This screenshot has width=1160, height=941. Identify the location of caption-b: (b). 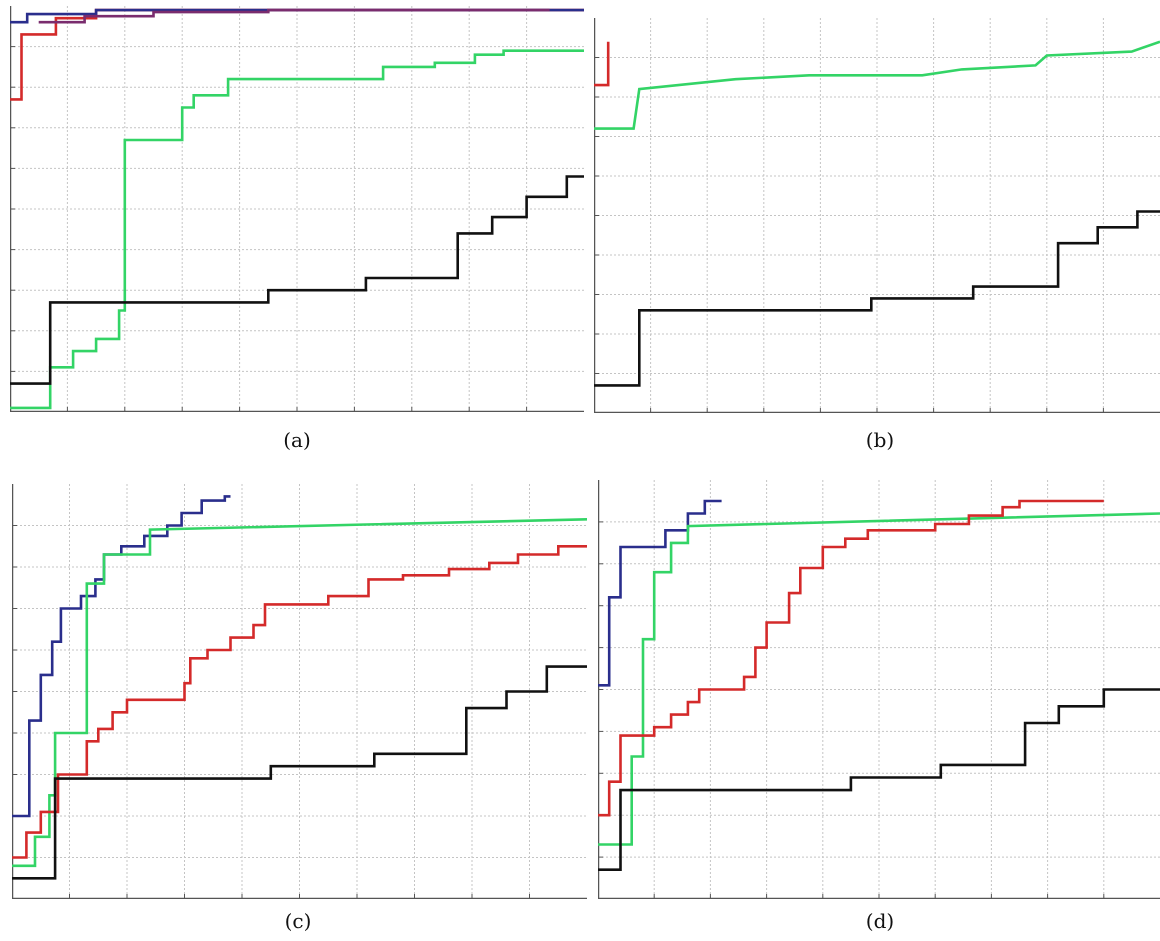
(880, 440).